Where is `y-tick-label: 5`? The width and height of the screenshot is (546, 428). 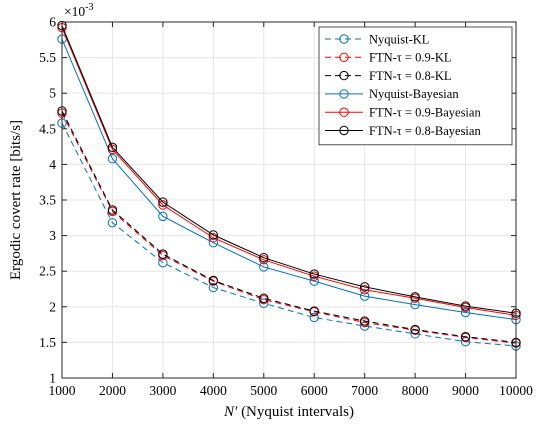
y-tick-label: 5 is located at coordinates (52, 93).